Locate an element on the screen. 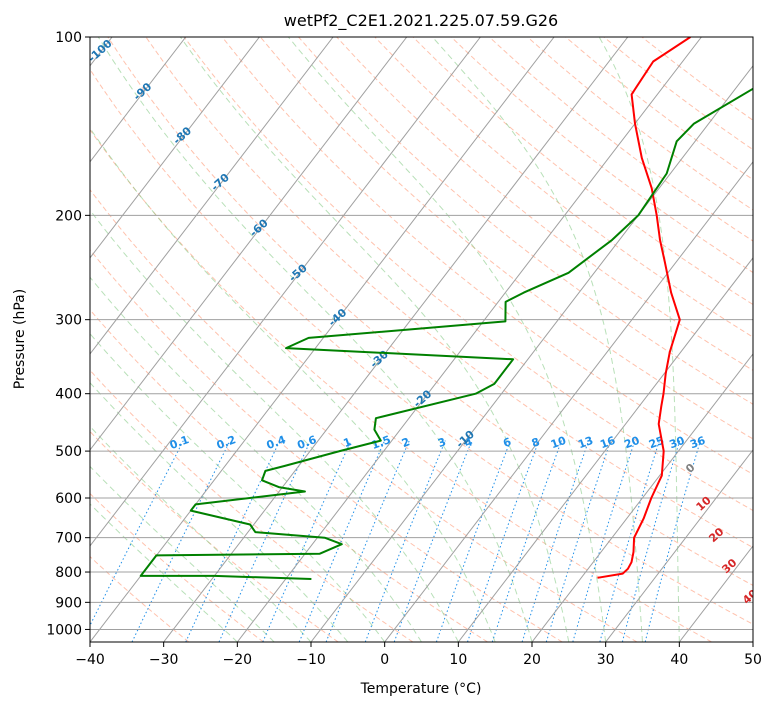  y-tick-label: 100 is located at coordinates (68, 38).